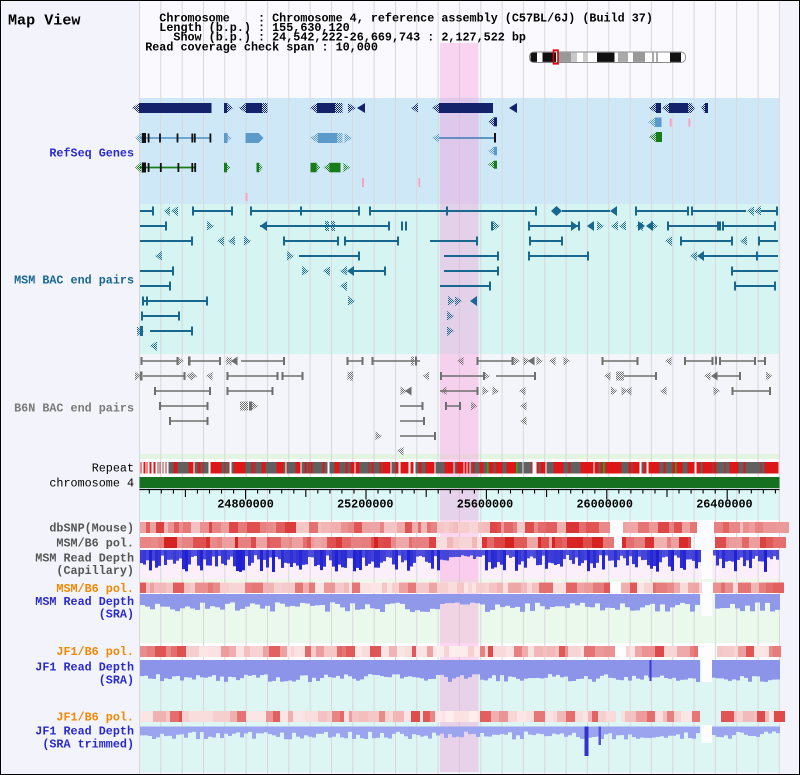 The image size is (800, 775). What do you see at coordinates (91, 154) in the screenshot?
I see `svg-text: RefSeq Genes` at bounding box center [91, 154].